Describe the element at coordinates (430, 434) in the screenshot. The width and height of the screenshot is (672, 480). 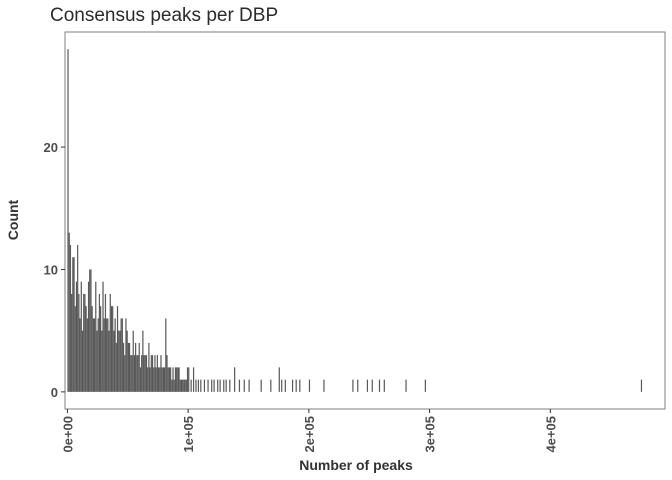
I see `x-tick-label: 3e+05` at that location.